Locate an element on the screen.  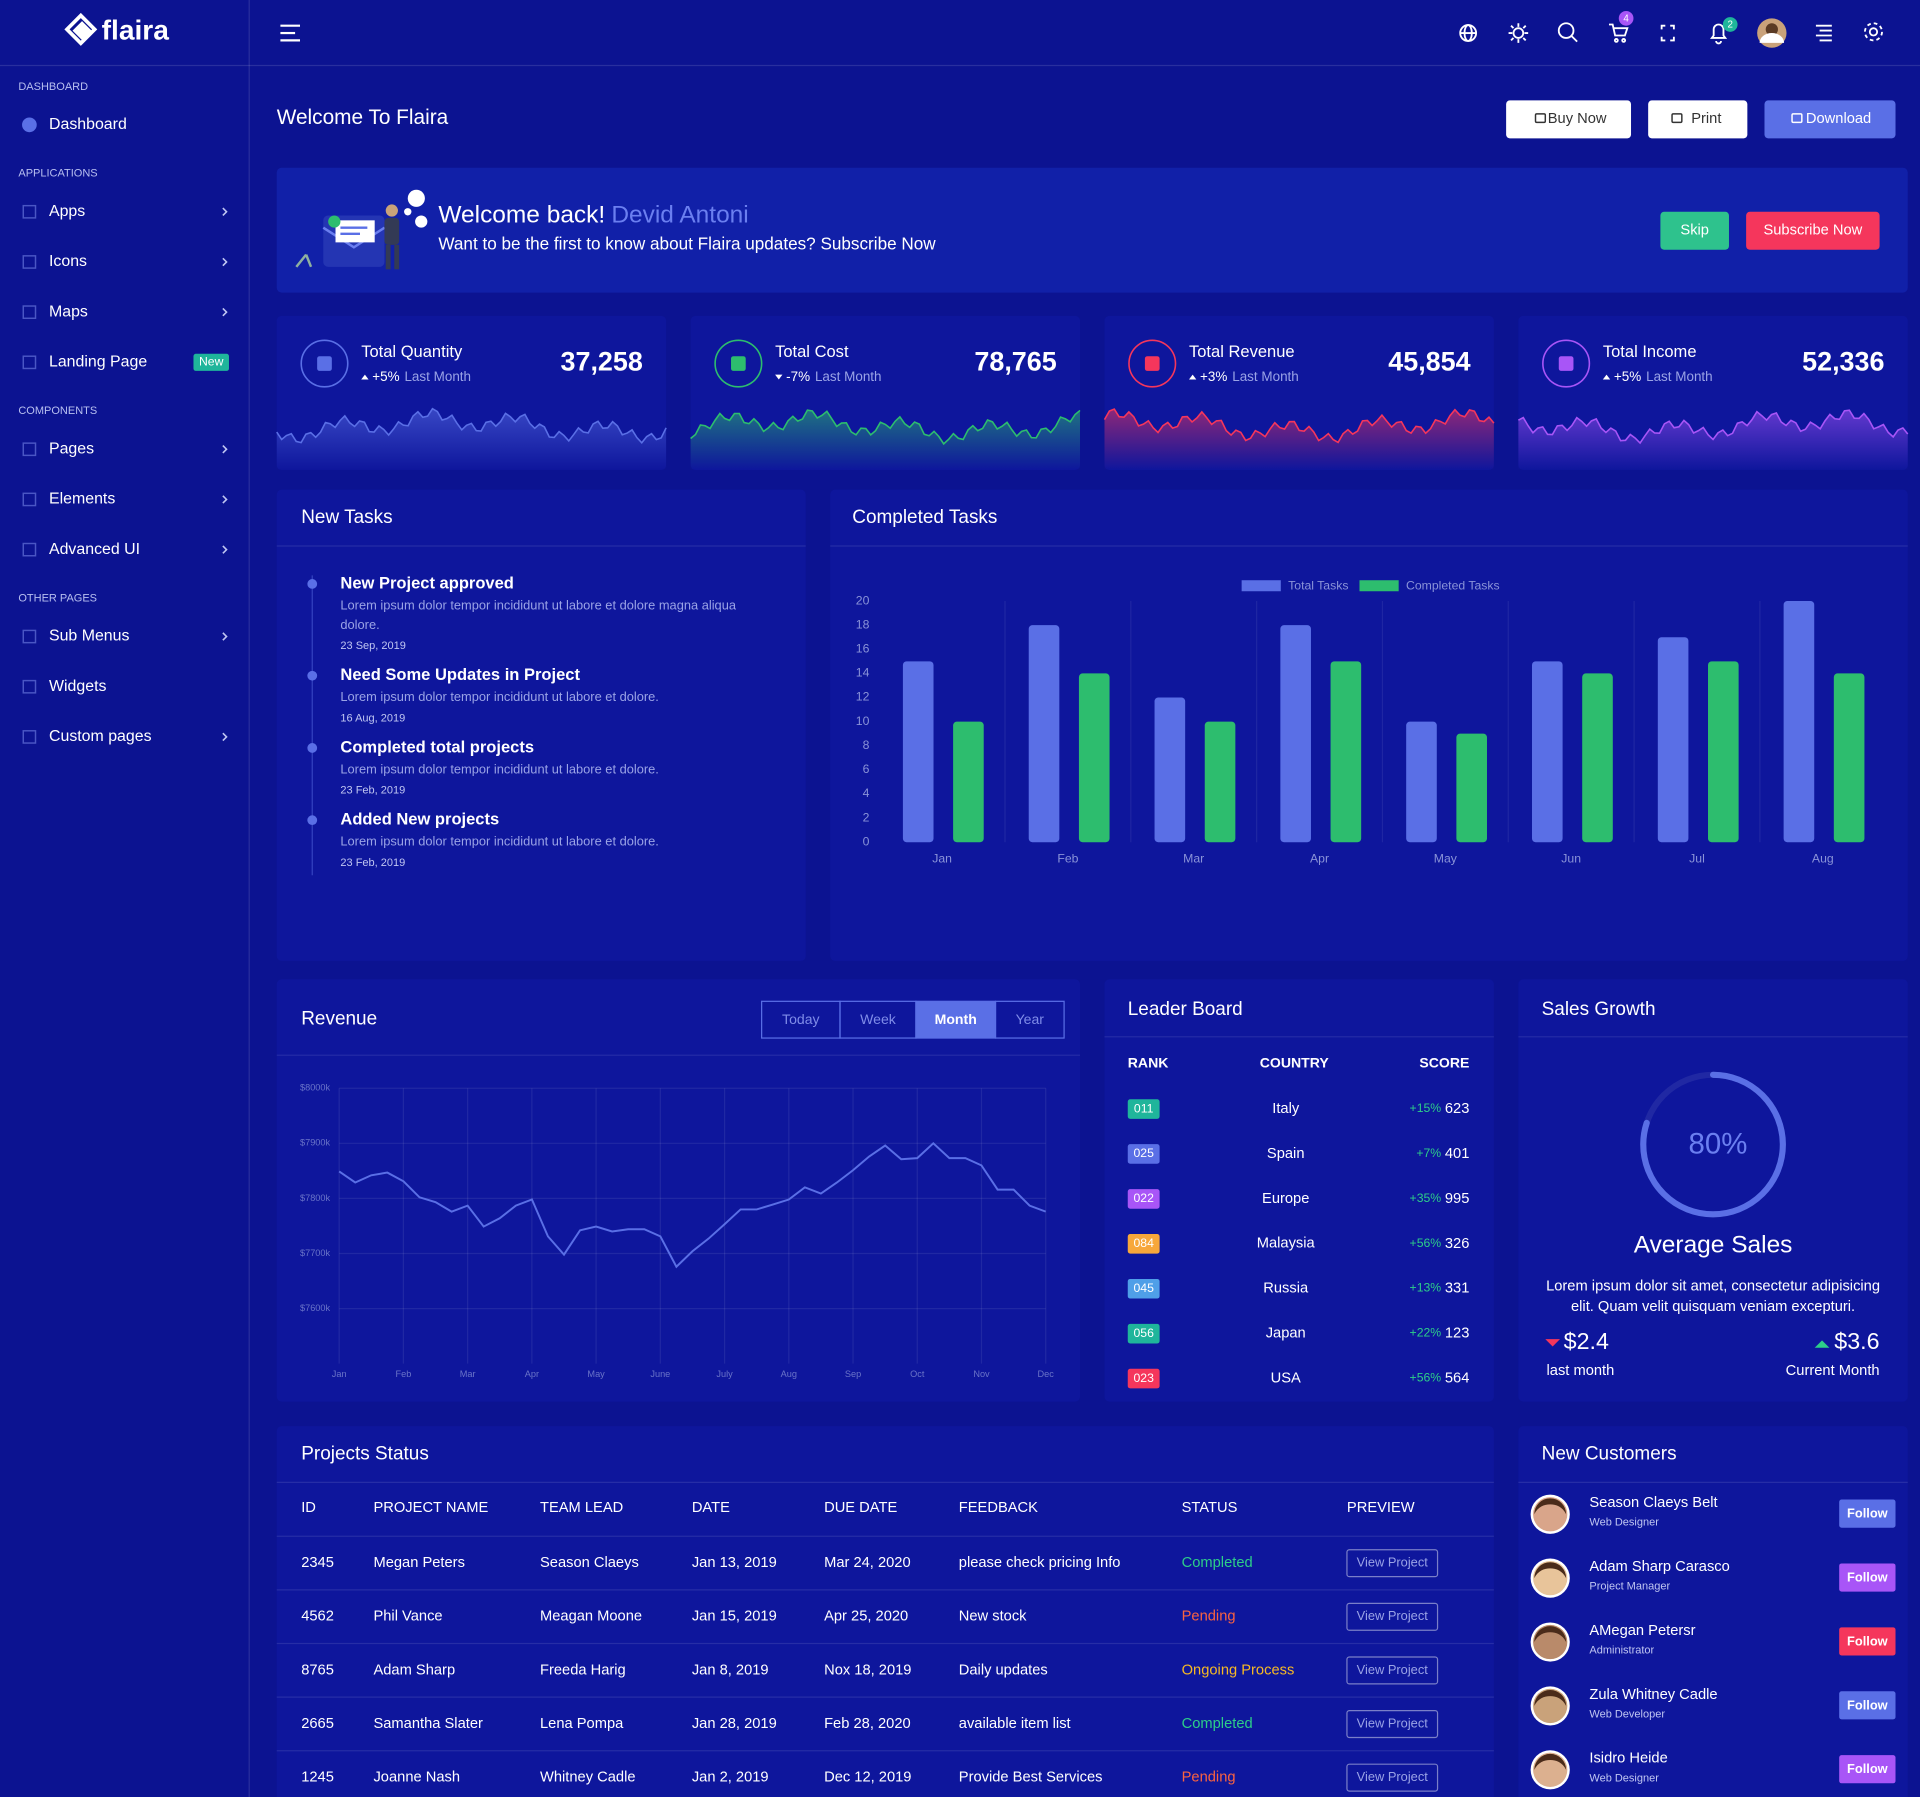
y-tick-label: 20 is located at coordinates (863, 600).